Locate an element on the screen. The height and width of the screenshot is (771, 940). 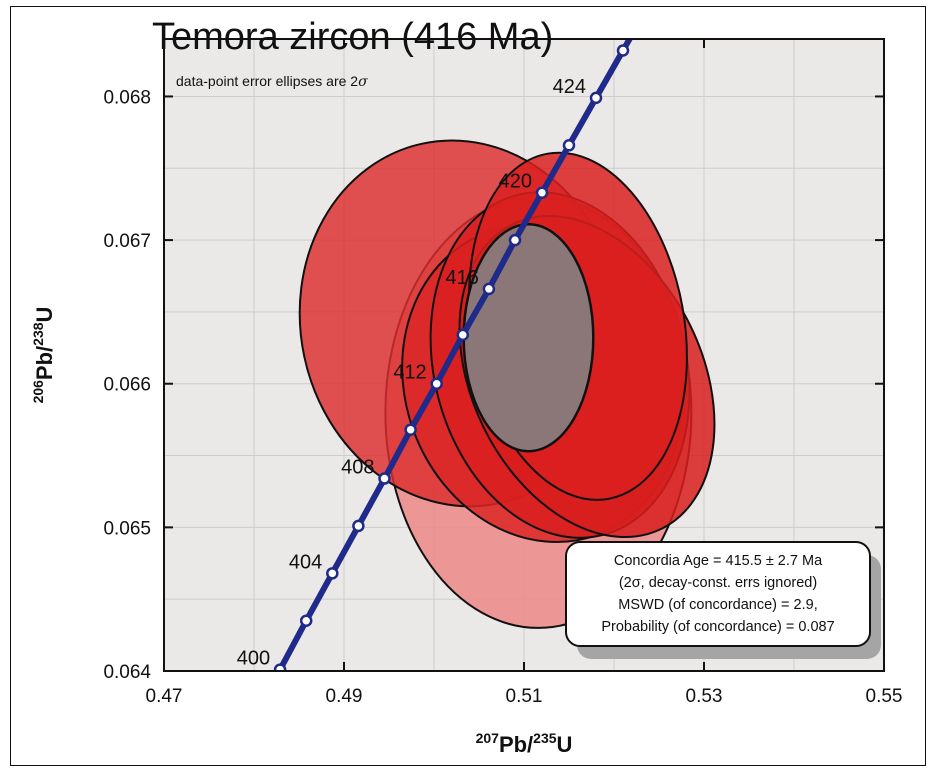
sigma-symbol: σ is located at coordinates (363, 82).